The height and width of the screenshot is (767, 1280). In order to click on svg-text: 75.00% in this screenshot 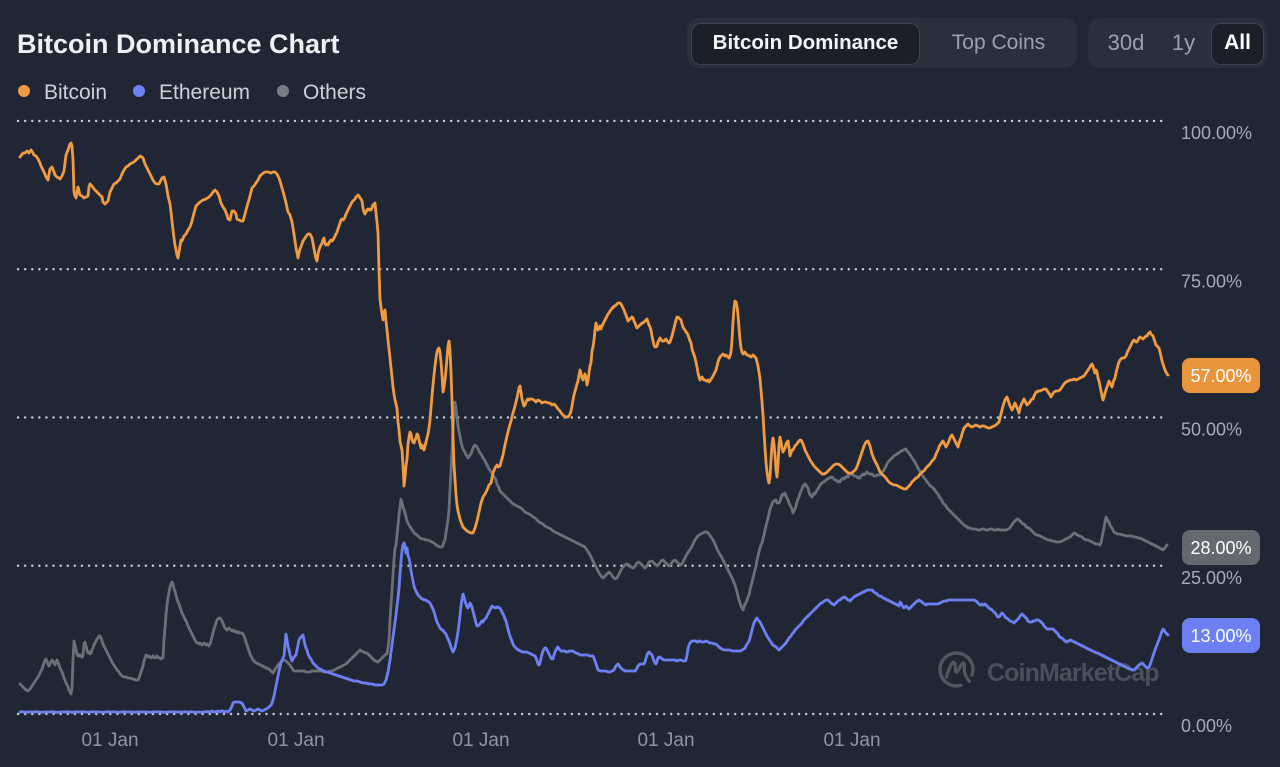, I will do `click(1211, 282)`.